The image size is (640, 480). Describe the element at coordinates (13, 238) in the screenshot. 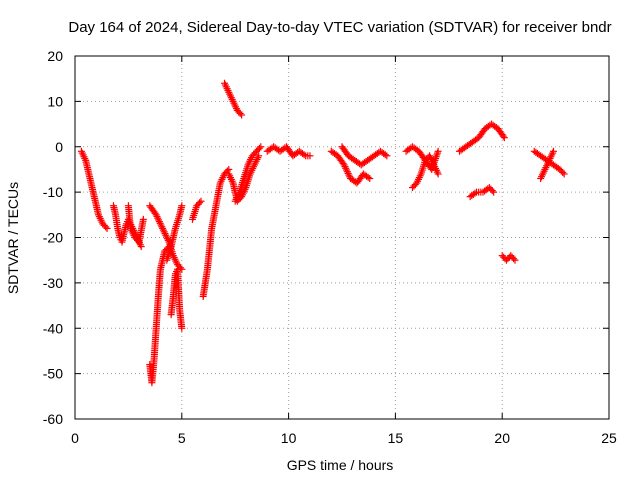

I see `y-axis-label: SDTVAR / TECUs` at that location.